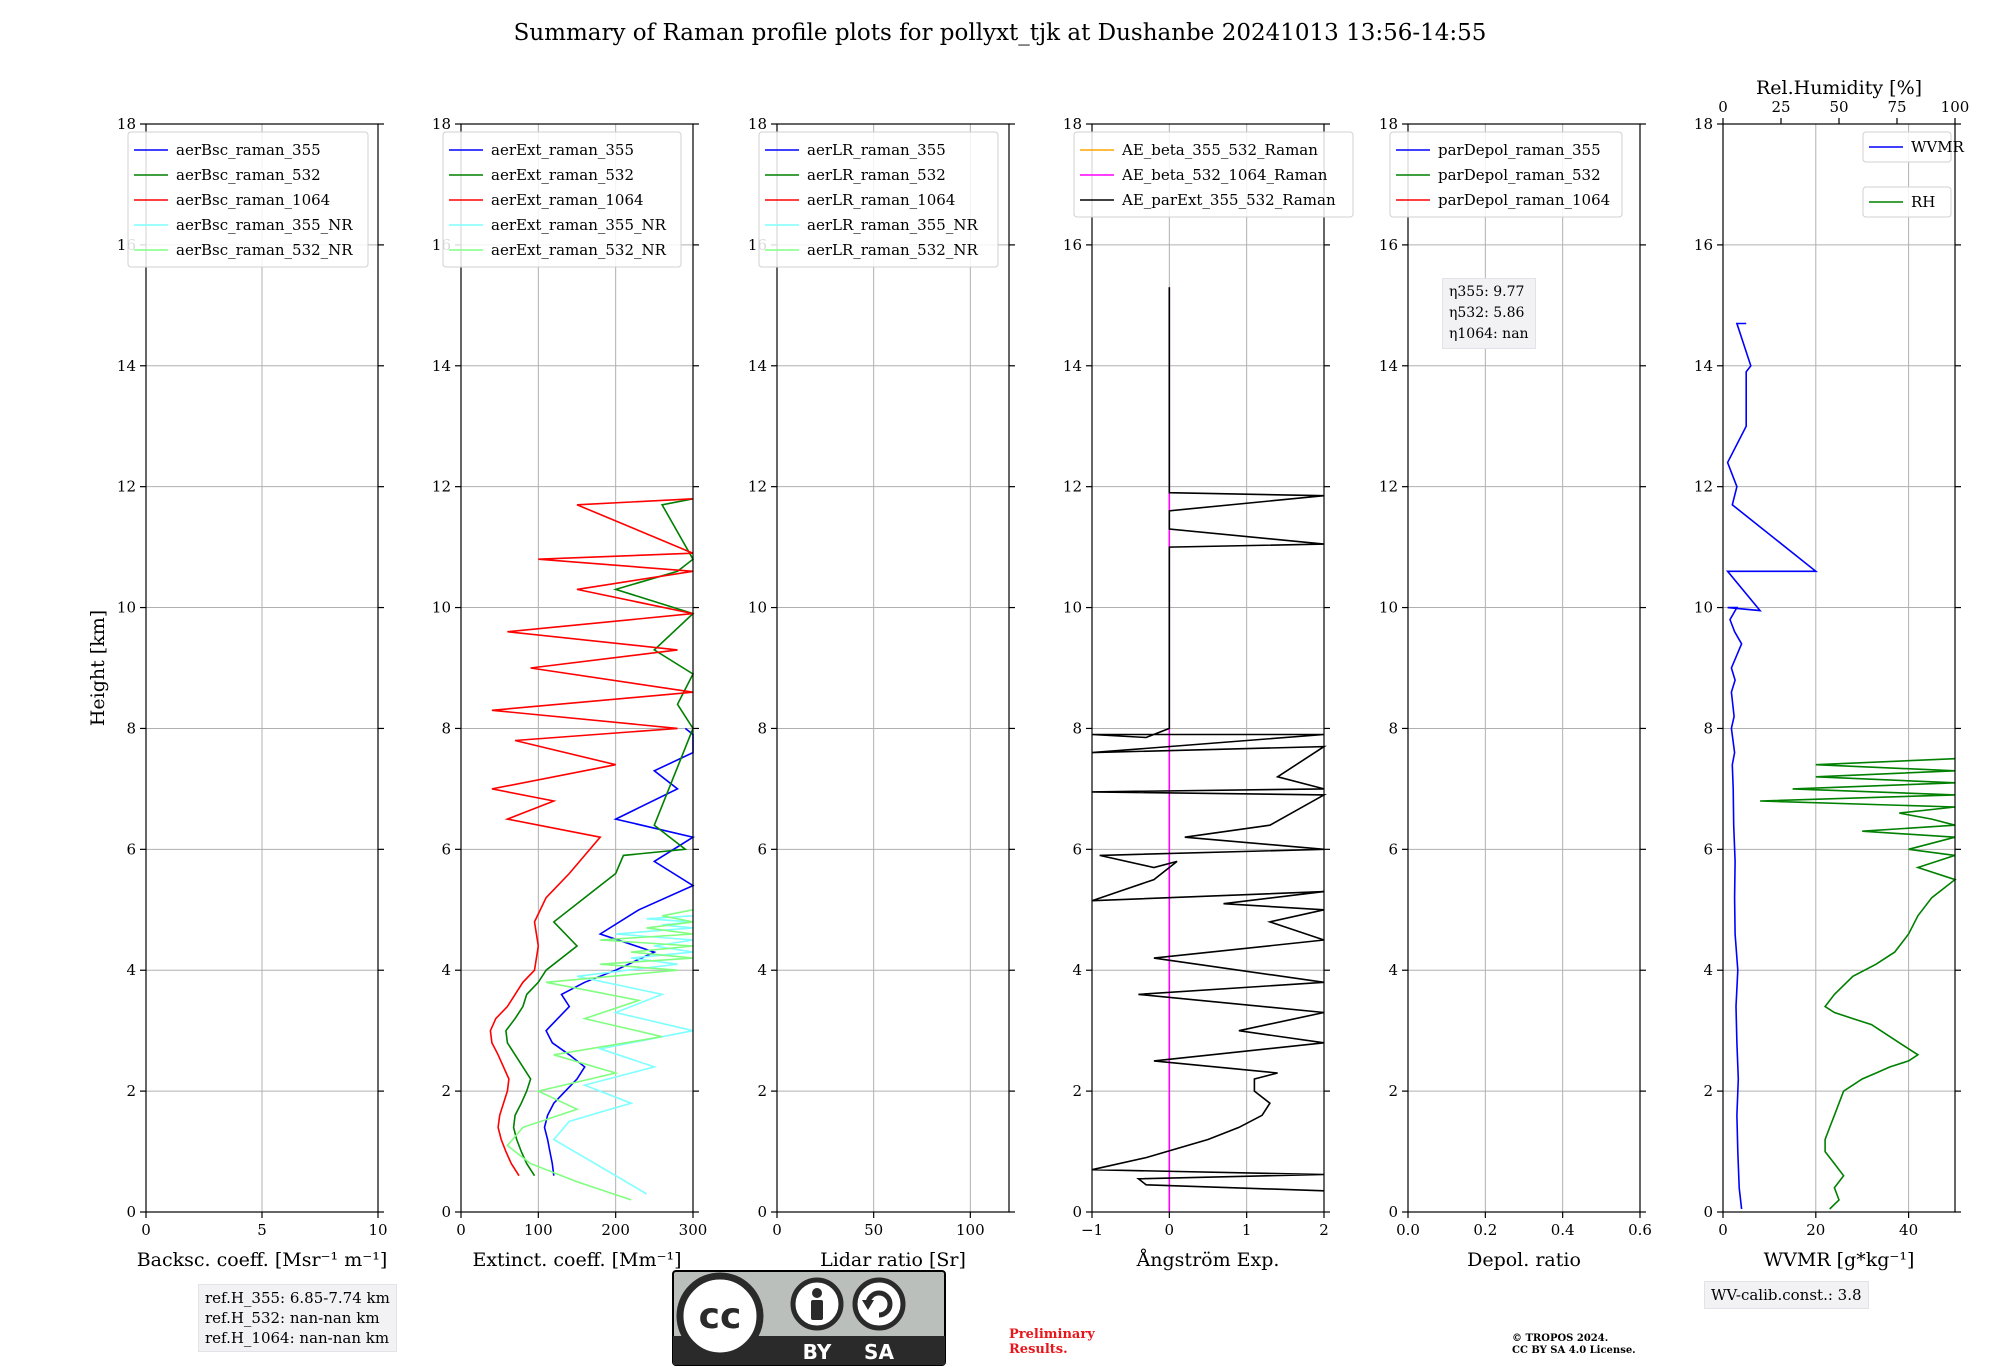 Image resolution: width=2000 pixels, height=1366 pixels. Describe the element at coordinates (873, 1230) in the screenshot. I see `panel3-xtick-label-1: 50` at that location.